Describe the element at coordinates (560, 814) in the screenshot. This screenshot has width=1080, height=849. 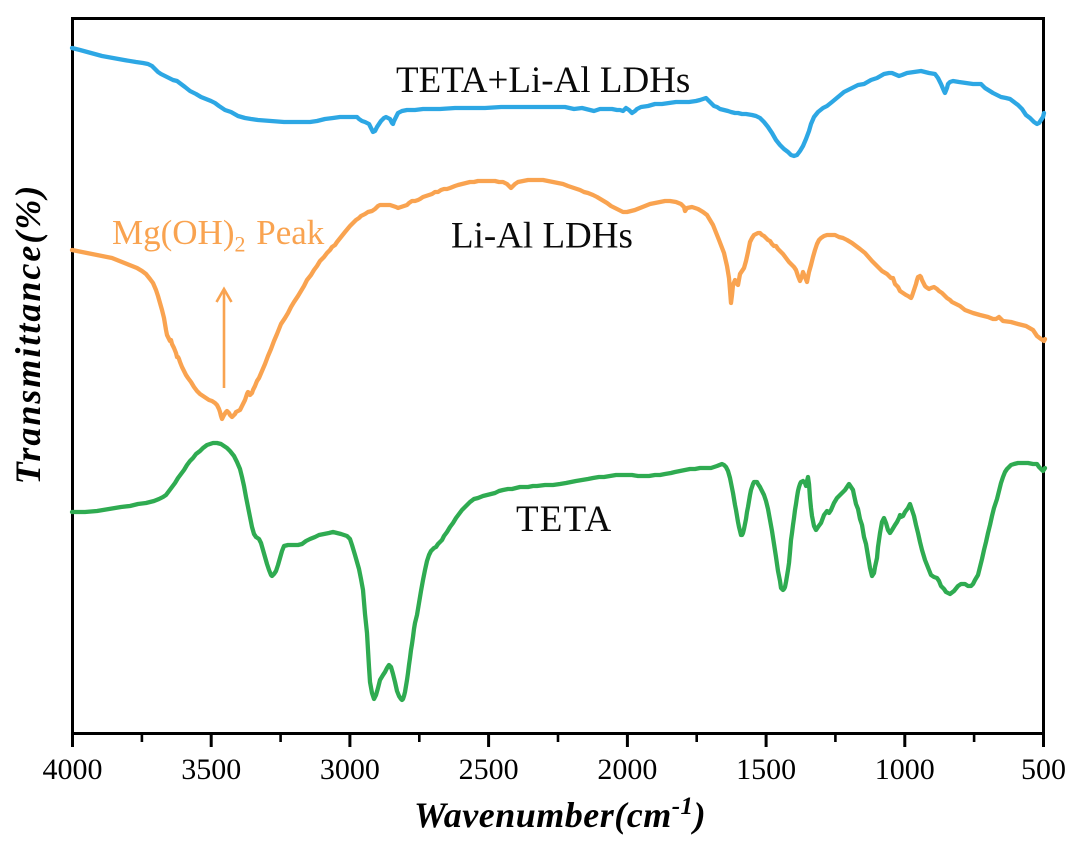
I see `svg-text: Wavenumber(cm-1)` at that location.